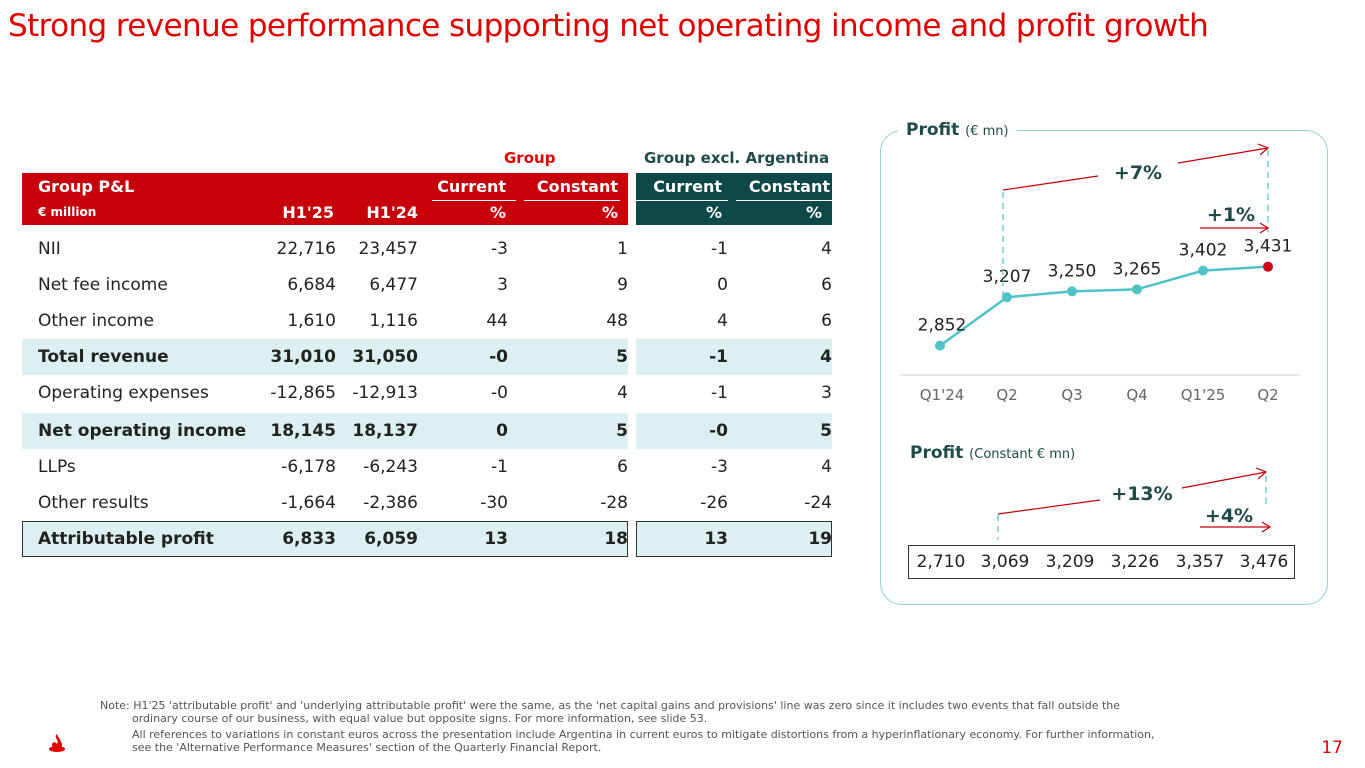  What do you see at coordinates (957, 130) in the screenshot?
I see `profit-chart-title: Profit (€ mn)` at bounding box center [957, 130].